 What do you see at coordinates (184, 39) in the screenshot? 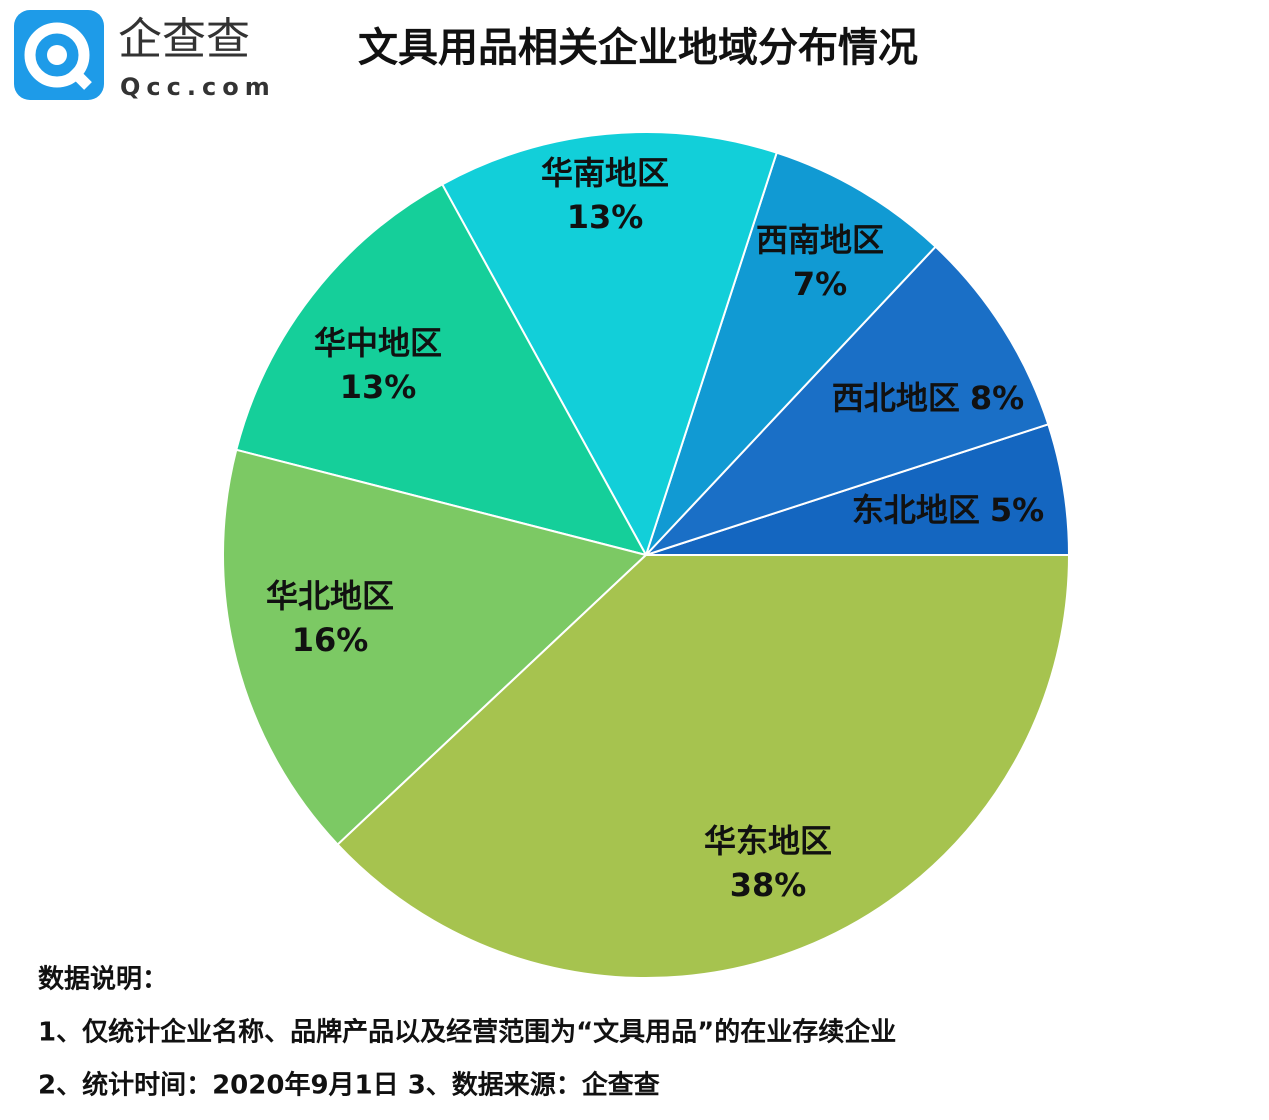
I see `logo-name: 企查查` at bounding box center [184, 39].